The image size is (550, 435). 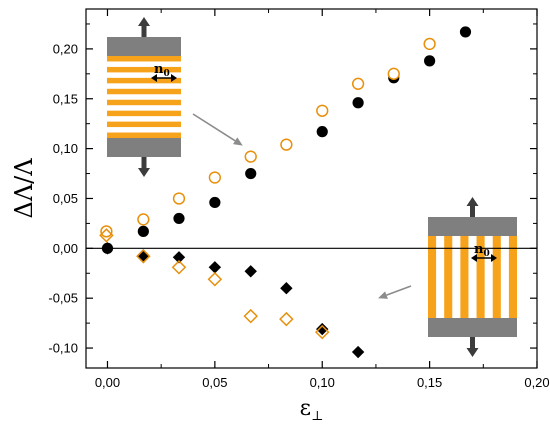 I want to click on y-tick-label: 0,20, so click(x=65, y=48).